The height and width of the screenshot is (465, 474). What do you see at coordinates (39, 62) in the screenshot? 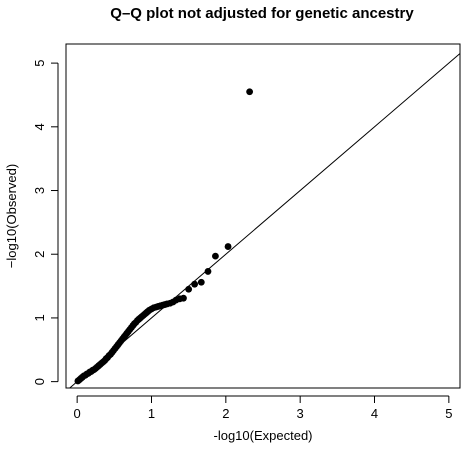
I see `y-tick-label: 5` at bounding box center [39, 62].